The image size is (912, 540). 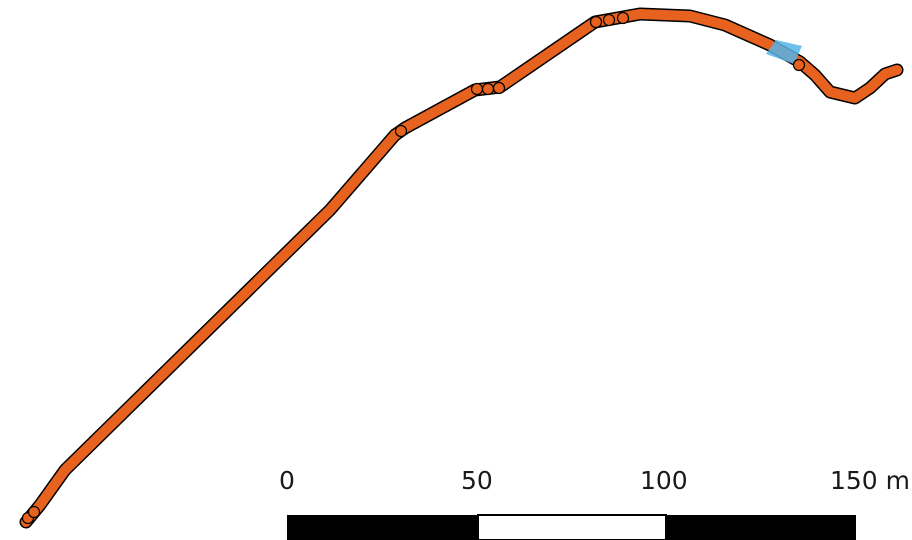 I want to click on scale-label-100: 100, so click(x=664, y=480).